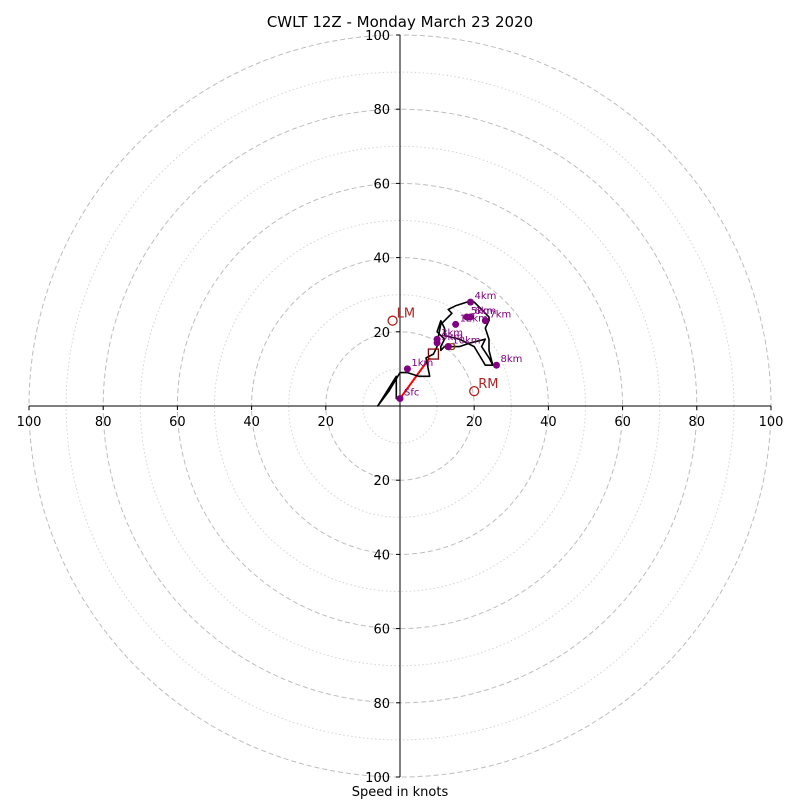 Image resolution: width=800 pixels, height=805 pixels. I want to click on storm-motion-label: RM, so click(488, 384).